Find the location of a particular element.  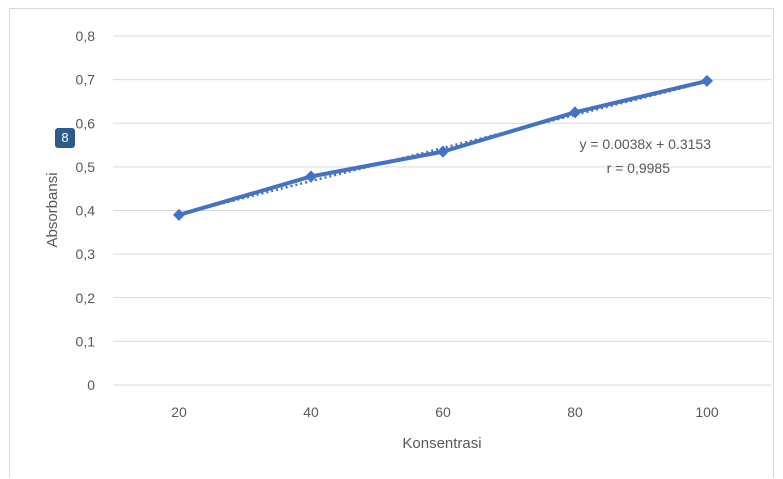

correlation-label: r = 0,9985 is located at coordinates (639, 168).